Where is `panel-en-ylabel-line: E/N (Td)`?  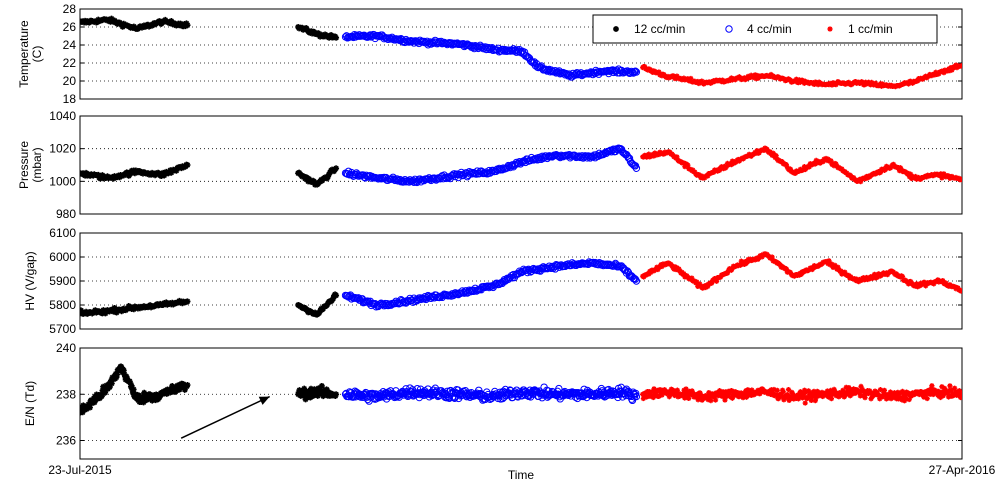 panel-en-ylabel-line: E/N (Td) is located at coordinates (30, 403).